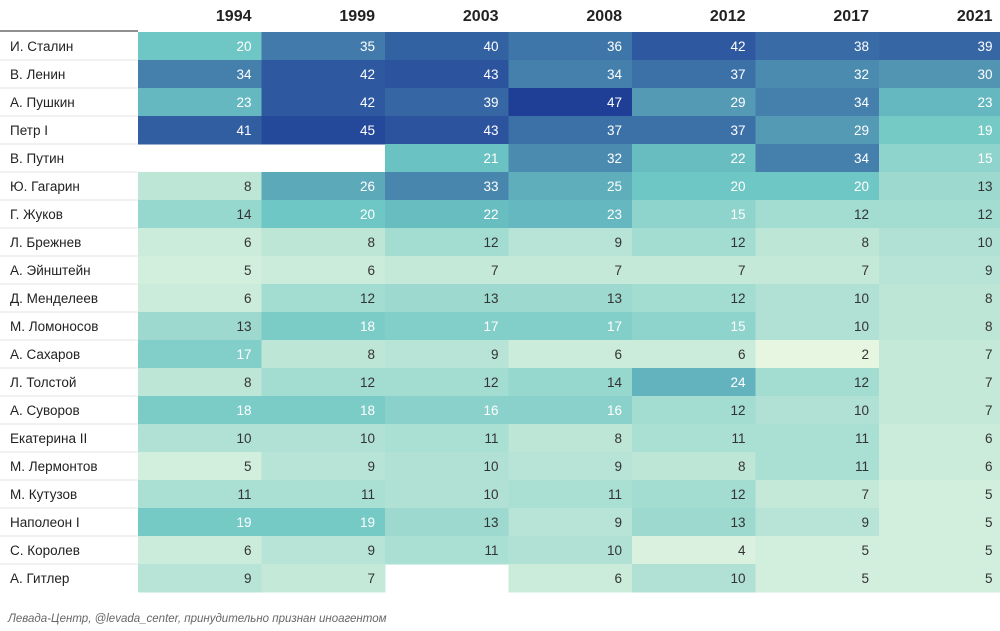 This screenshot has height=631, width=1000. Describe the element at coordinates (737, 186) in the screenshot. I see `cell-value: 20` at that location.